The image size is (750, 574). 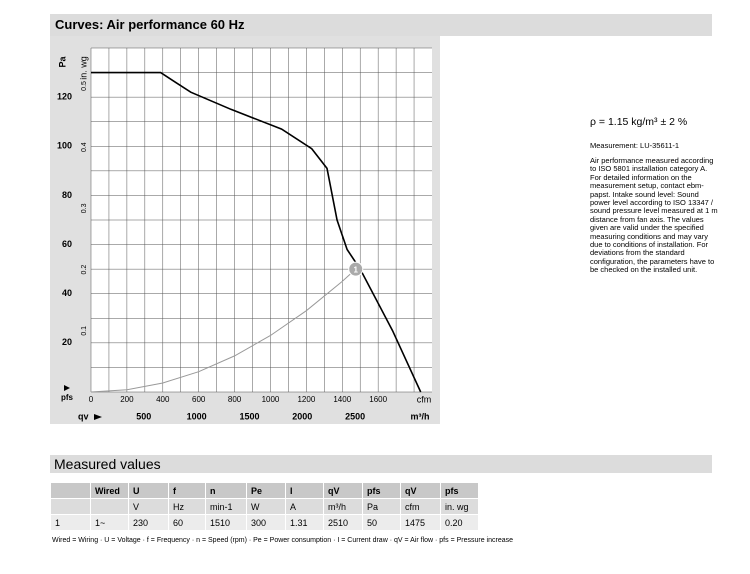 What do you see at coordinates (84, 147) in the screenshot?
I see `y2-tick-label: 0.4` at bounding box center [84, 147].